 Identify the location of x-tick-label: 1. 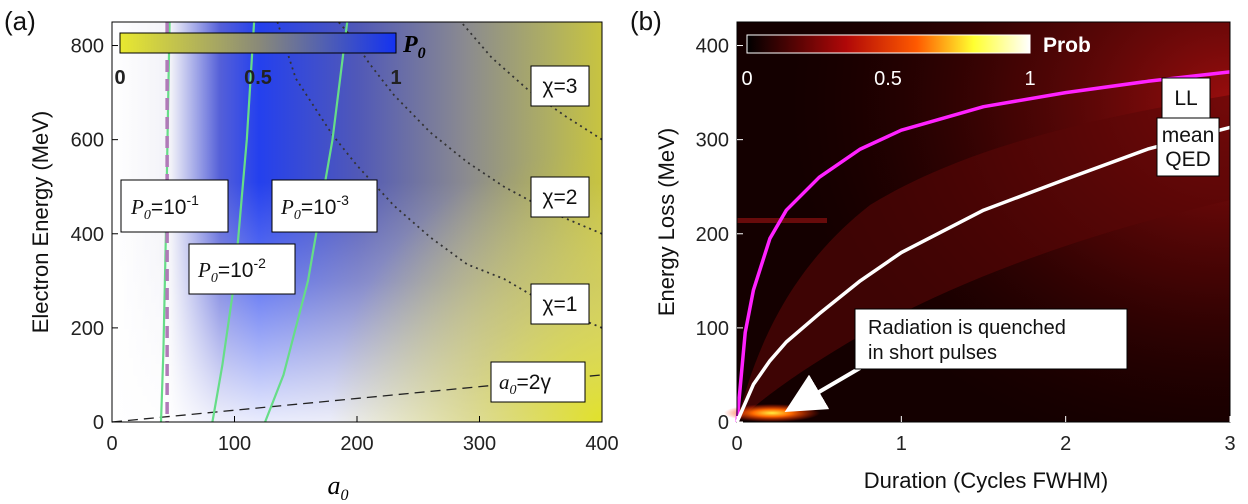
(901, 444).